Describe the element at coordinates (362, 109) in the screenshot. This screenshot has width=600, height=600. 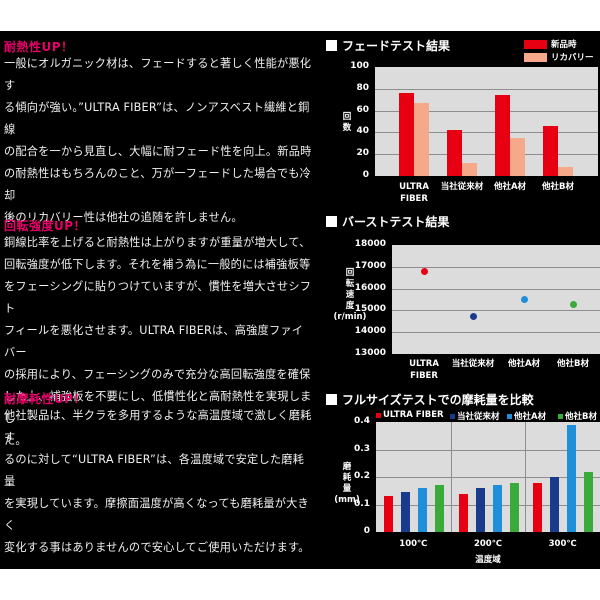
I see `y-tick-label: 60` at that location.